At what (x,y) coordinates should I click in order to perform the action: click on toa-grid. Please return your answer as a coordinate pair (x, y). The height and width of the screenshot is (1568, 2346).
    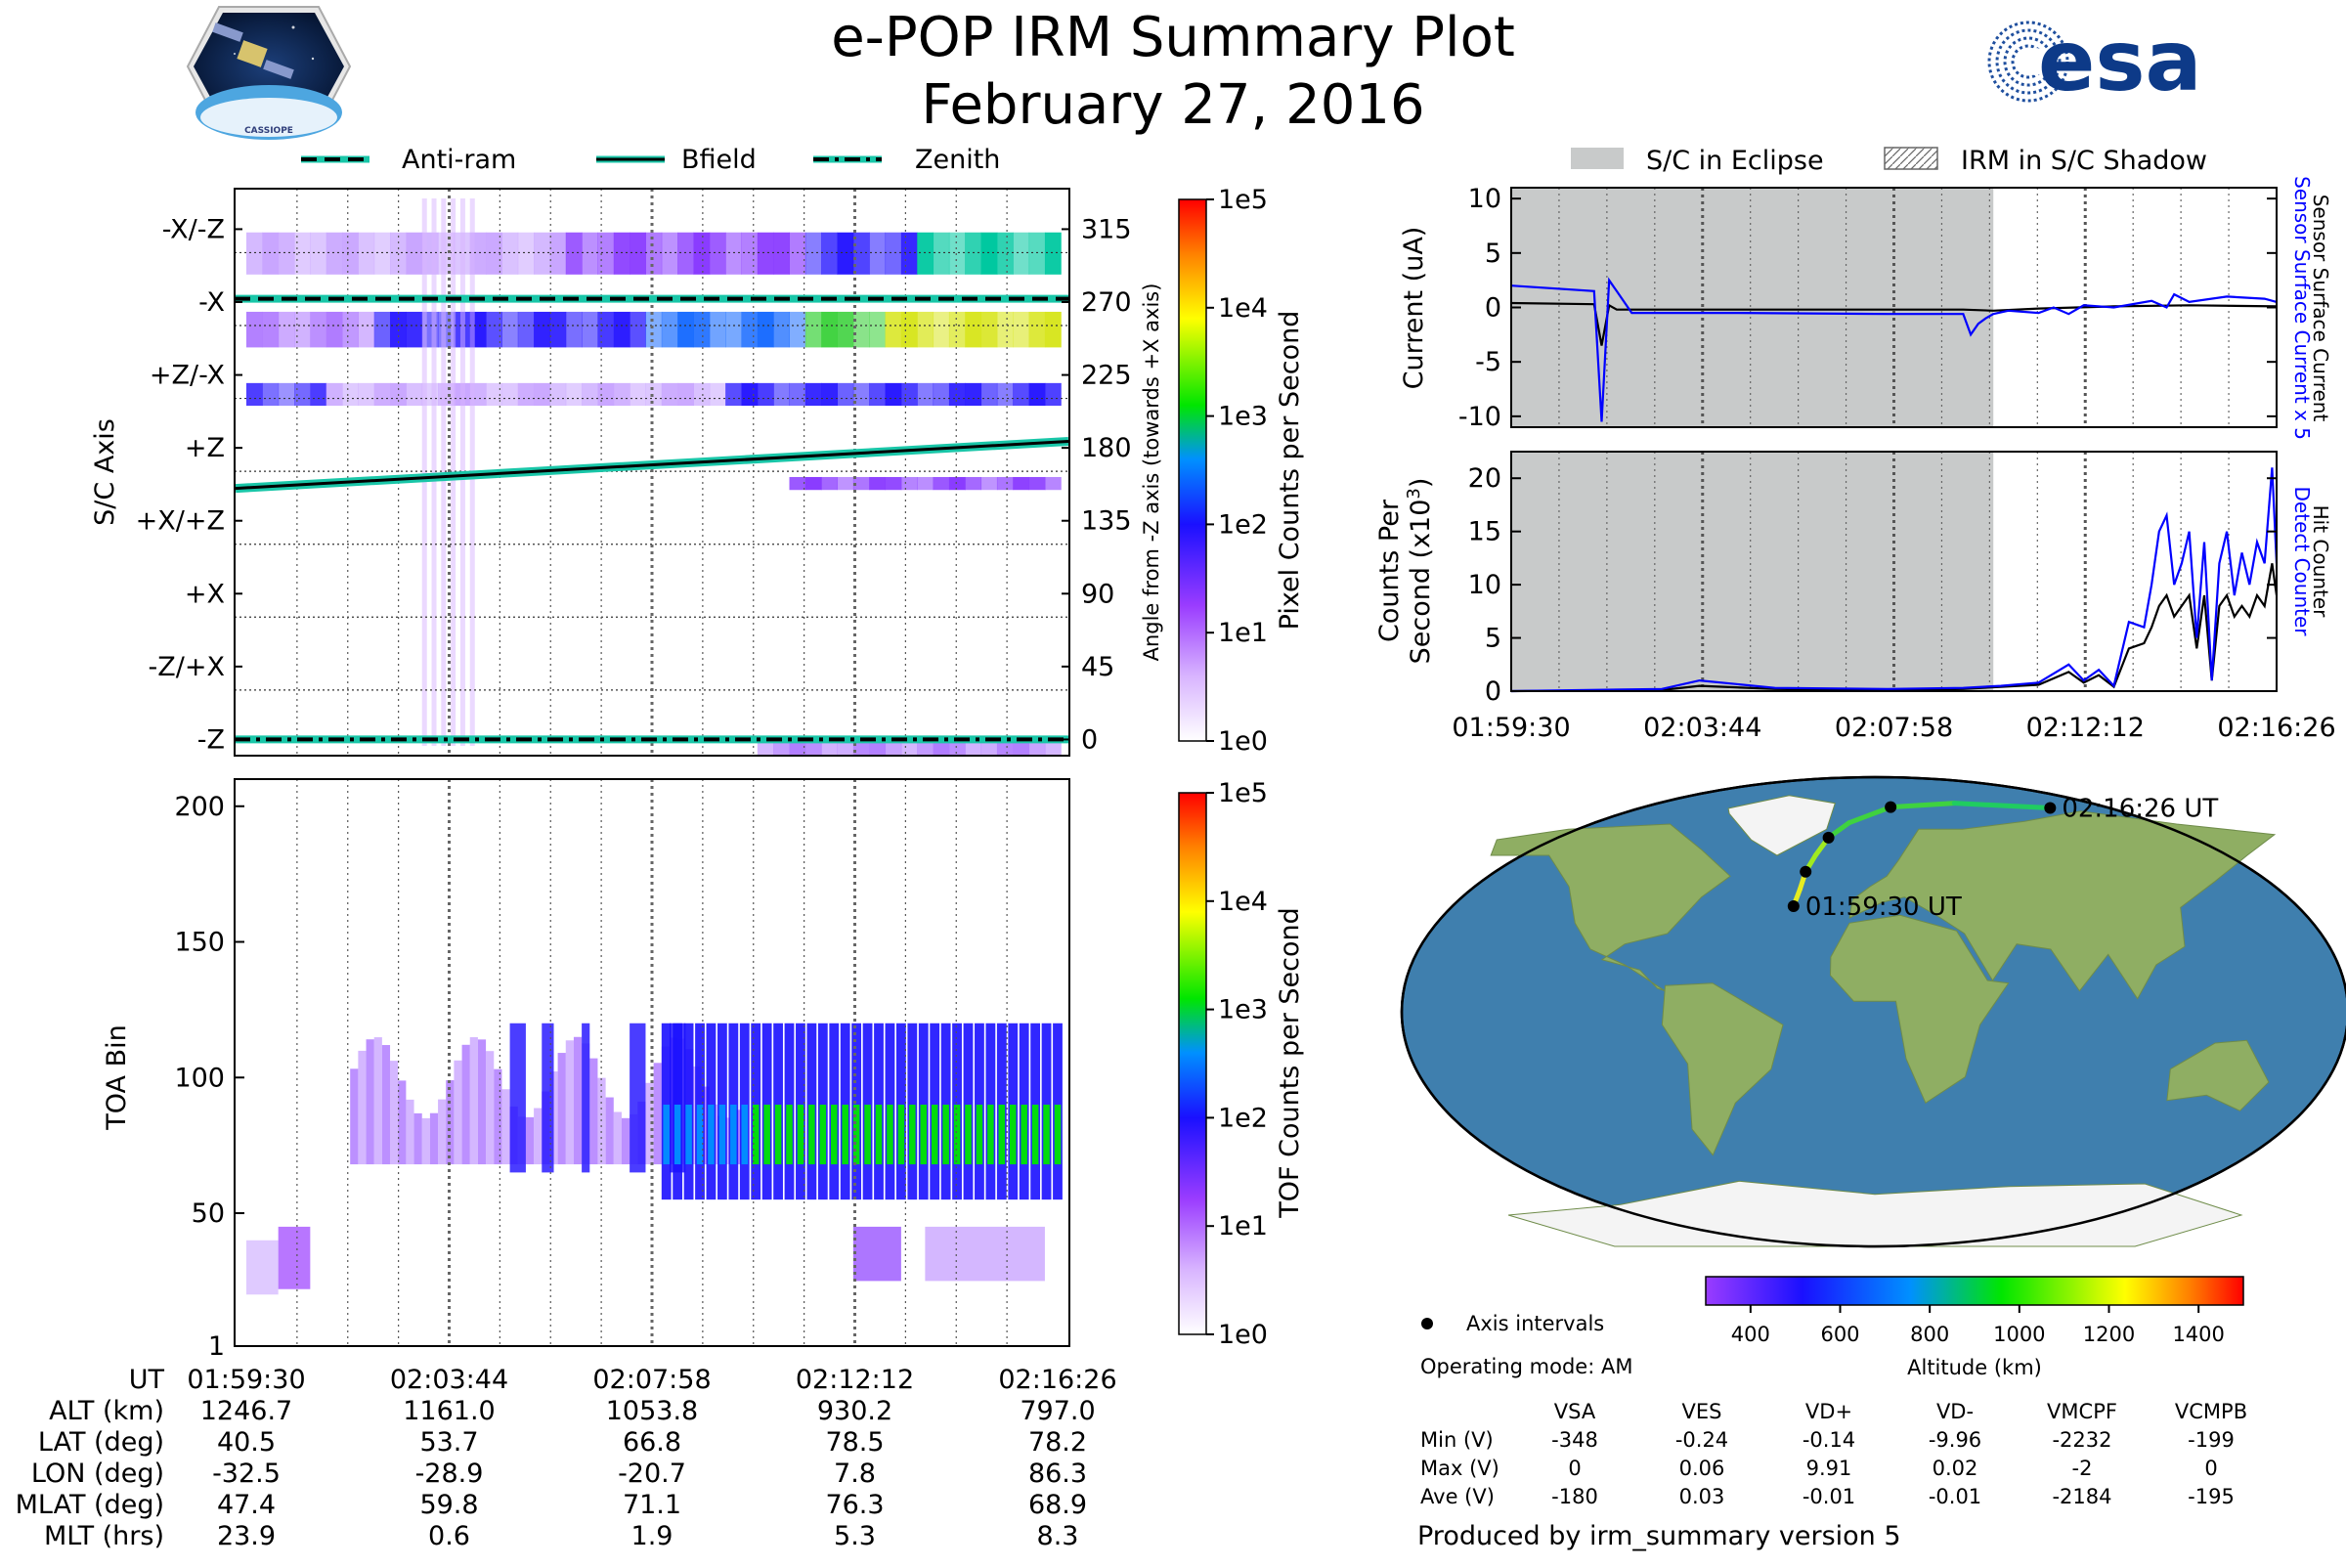
    Looking at the image, I should click on (652, 1063).